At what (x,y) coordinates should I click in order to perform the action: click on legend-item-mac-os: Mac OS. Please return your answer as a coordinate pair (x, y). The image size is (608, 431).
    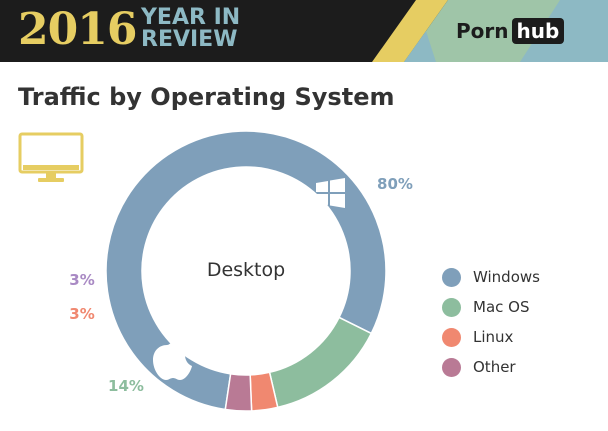
    Looking at the image, I should click on (491, 307).